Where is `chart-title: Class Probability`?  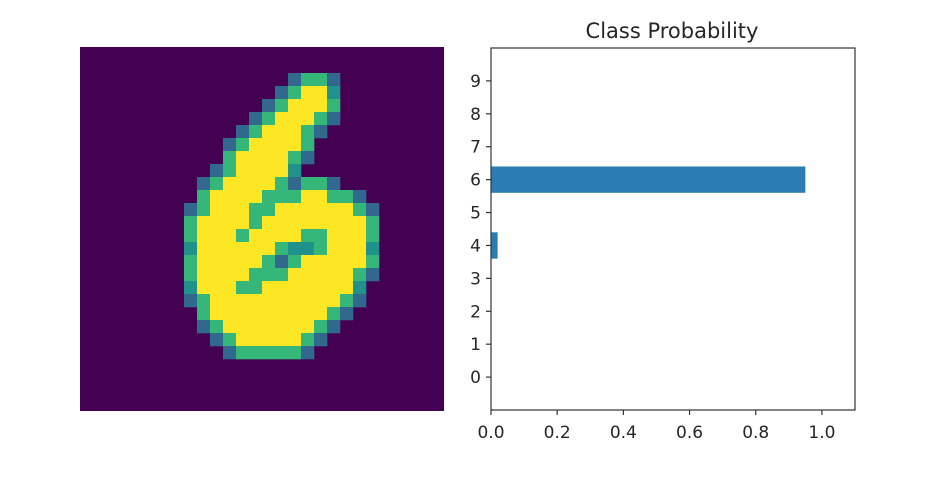 chart-title: Class Probability is located at coordinates (672, 31).